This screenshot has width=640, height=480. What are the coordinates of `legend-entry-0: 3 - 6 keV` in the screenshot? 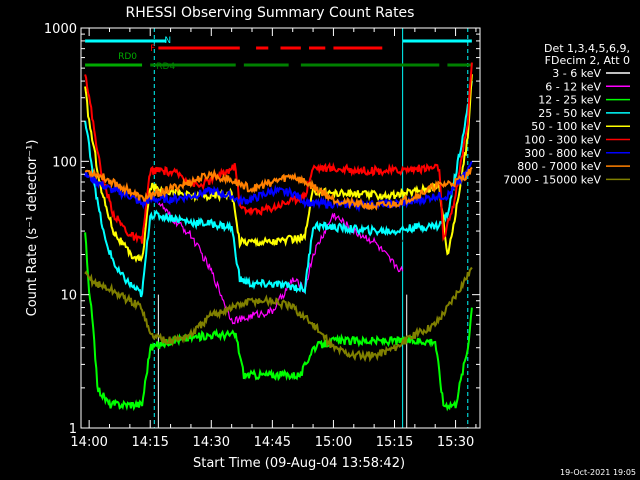 It's located at (576, 73).